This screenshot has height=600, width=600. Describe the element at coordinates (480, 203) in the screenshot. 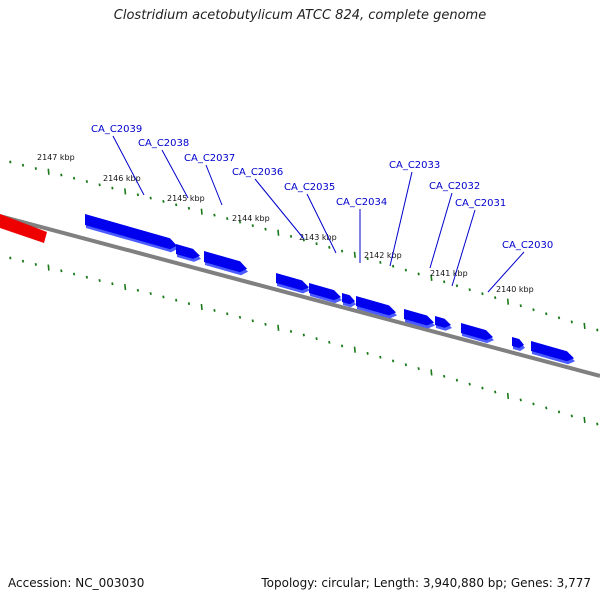

I see `gene-label: CA_C2031` at that location.